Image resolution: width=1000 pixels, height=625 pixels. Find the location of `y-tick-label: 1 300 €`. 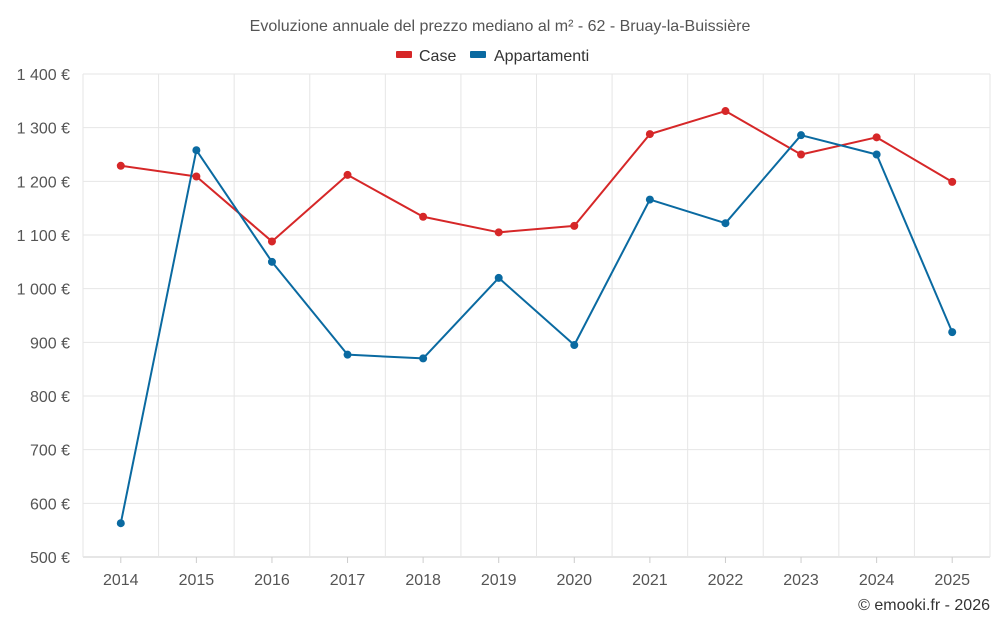

y-tick-label: 1 300 € is located at coordinates (43, 129).